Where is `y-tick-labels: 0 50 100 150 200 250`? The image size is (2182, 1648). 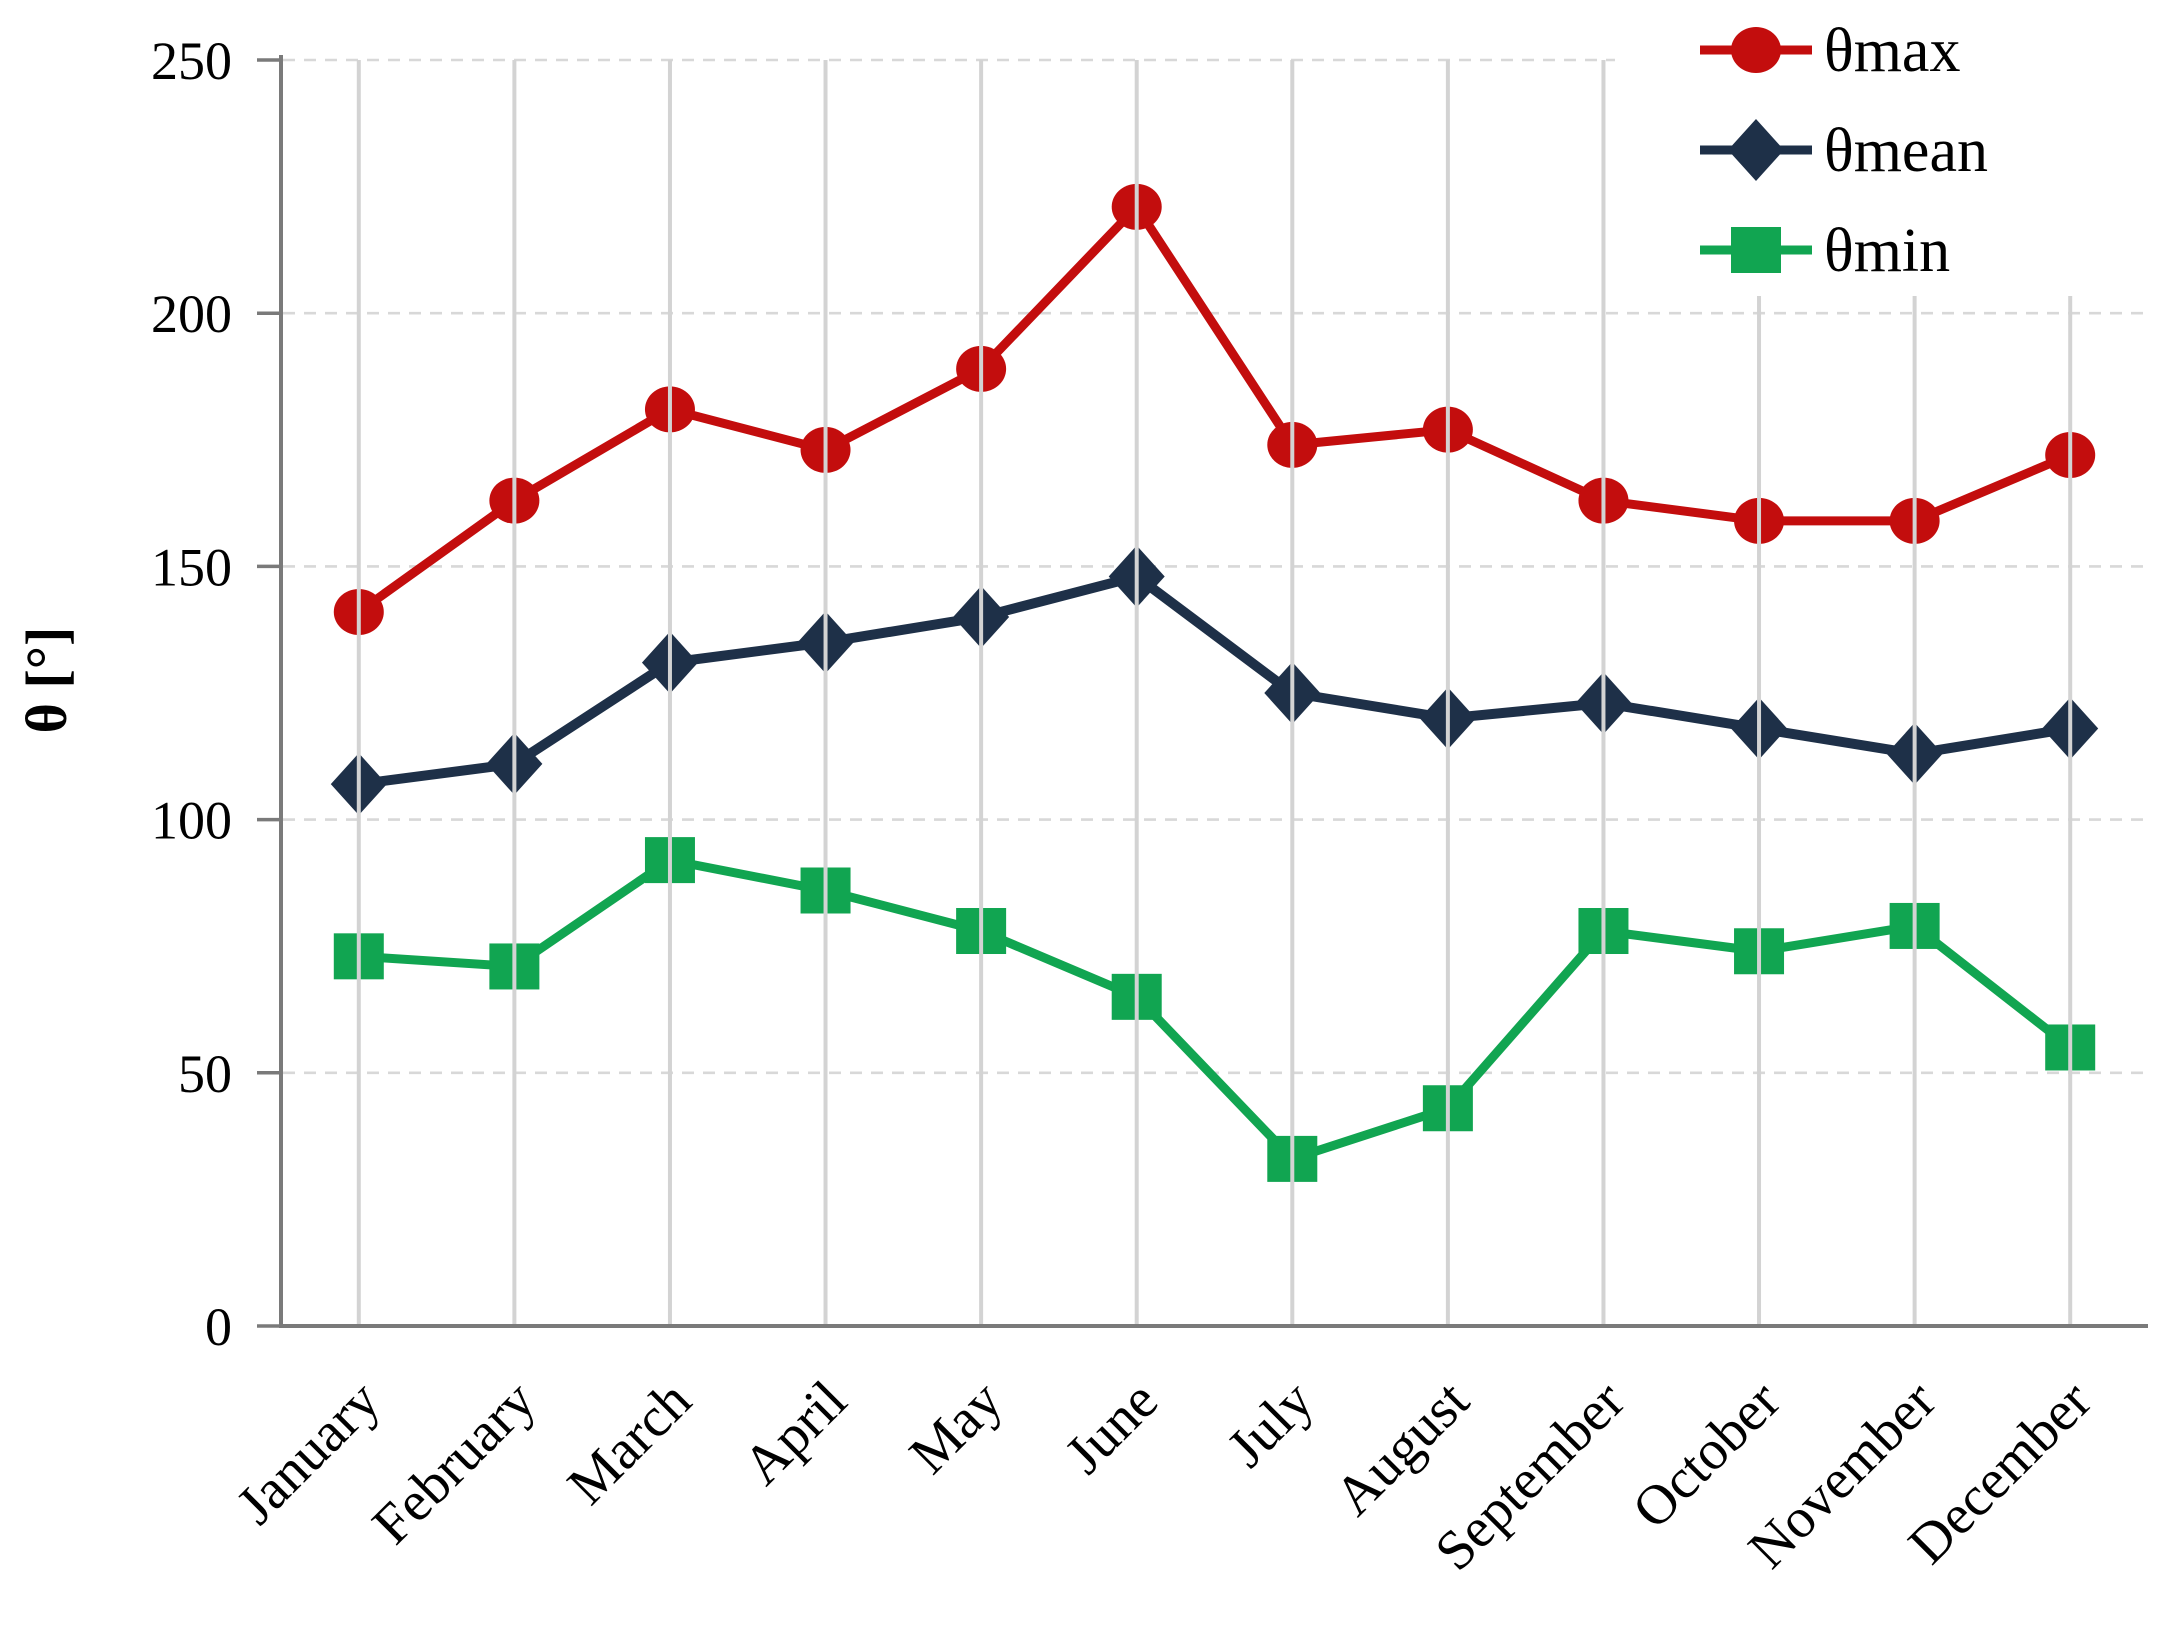 y-tick-labels: 0 50 100 150 200 250 is located at coordinates (191, 694).